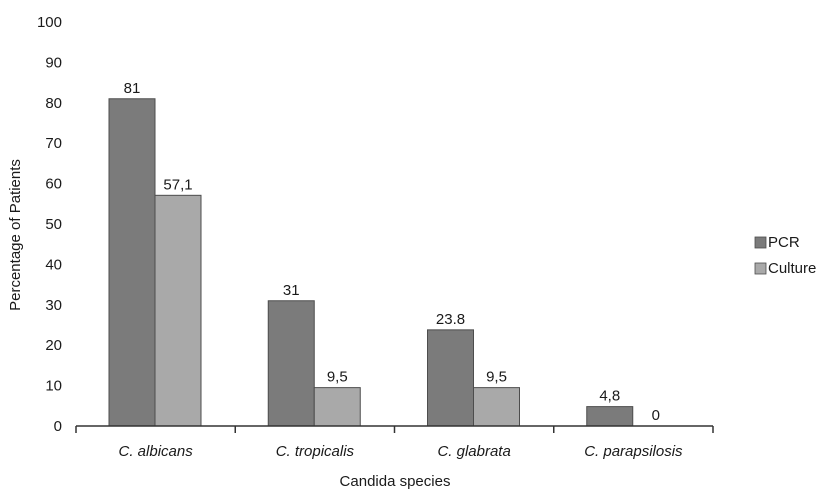  What do you see at coordinates (760, 268) in the screenshot?
I see `legend-swatch-culture` at bounding box center [760, 268].